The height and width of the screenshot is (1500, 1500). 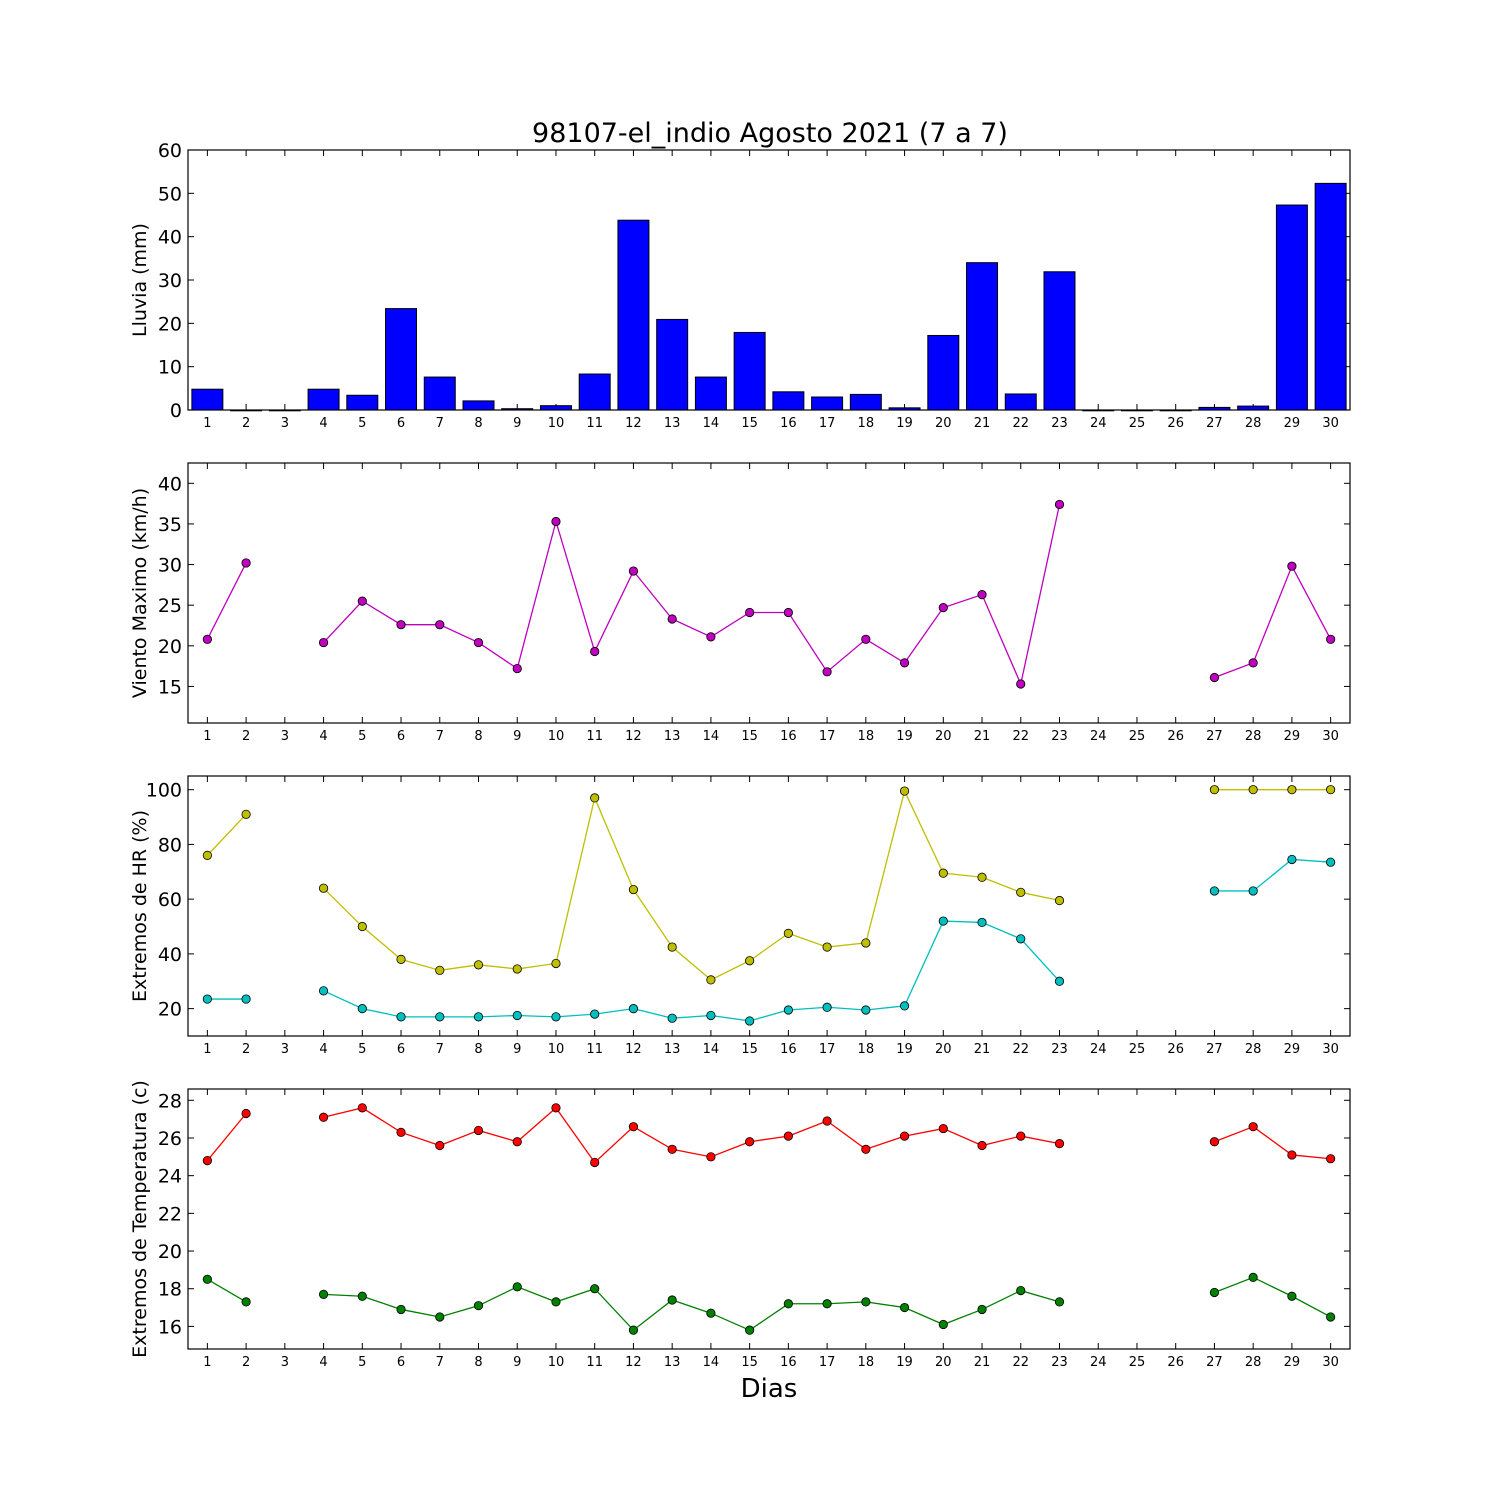 What do you see at coordinates (246, 1049) in the screenshot?
I see `humidity-xtick-label: 2` at bounding box center [246, 1049].